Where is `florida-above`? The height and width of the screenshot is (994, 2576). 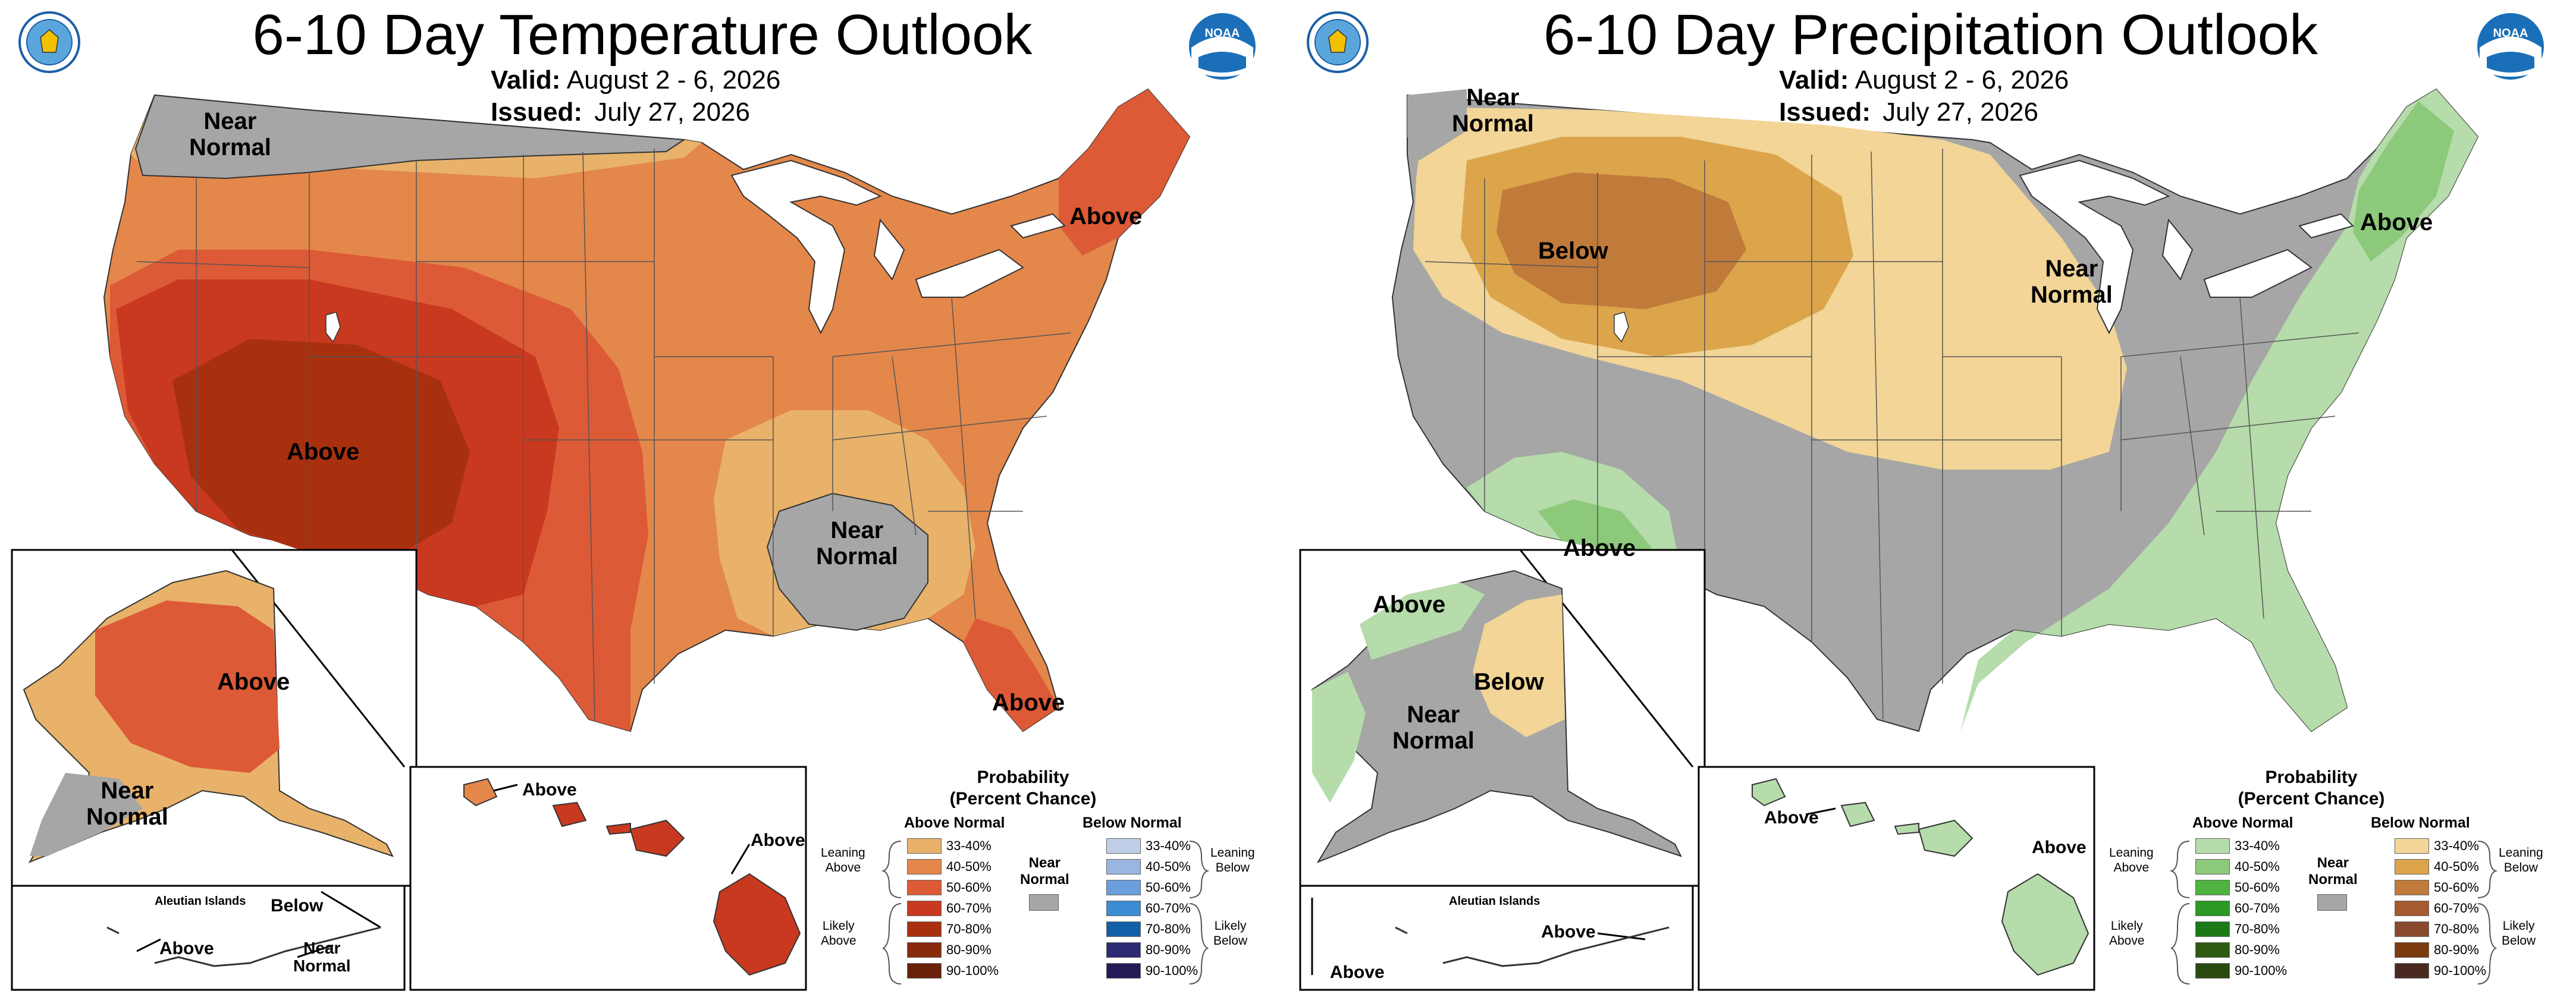 florida-above is located at coordinates (1011, 674).